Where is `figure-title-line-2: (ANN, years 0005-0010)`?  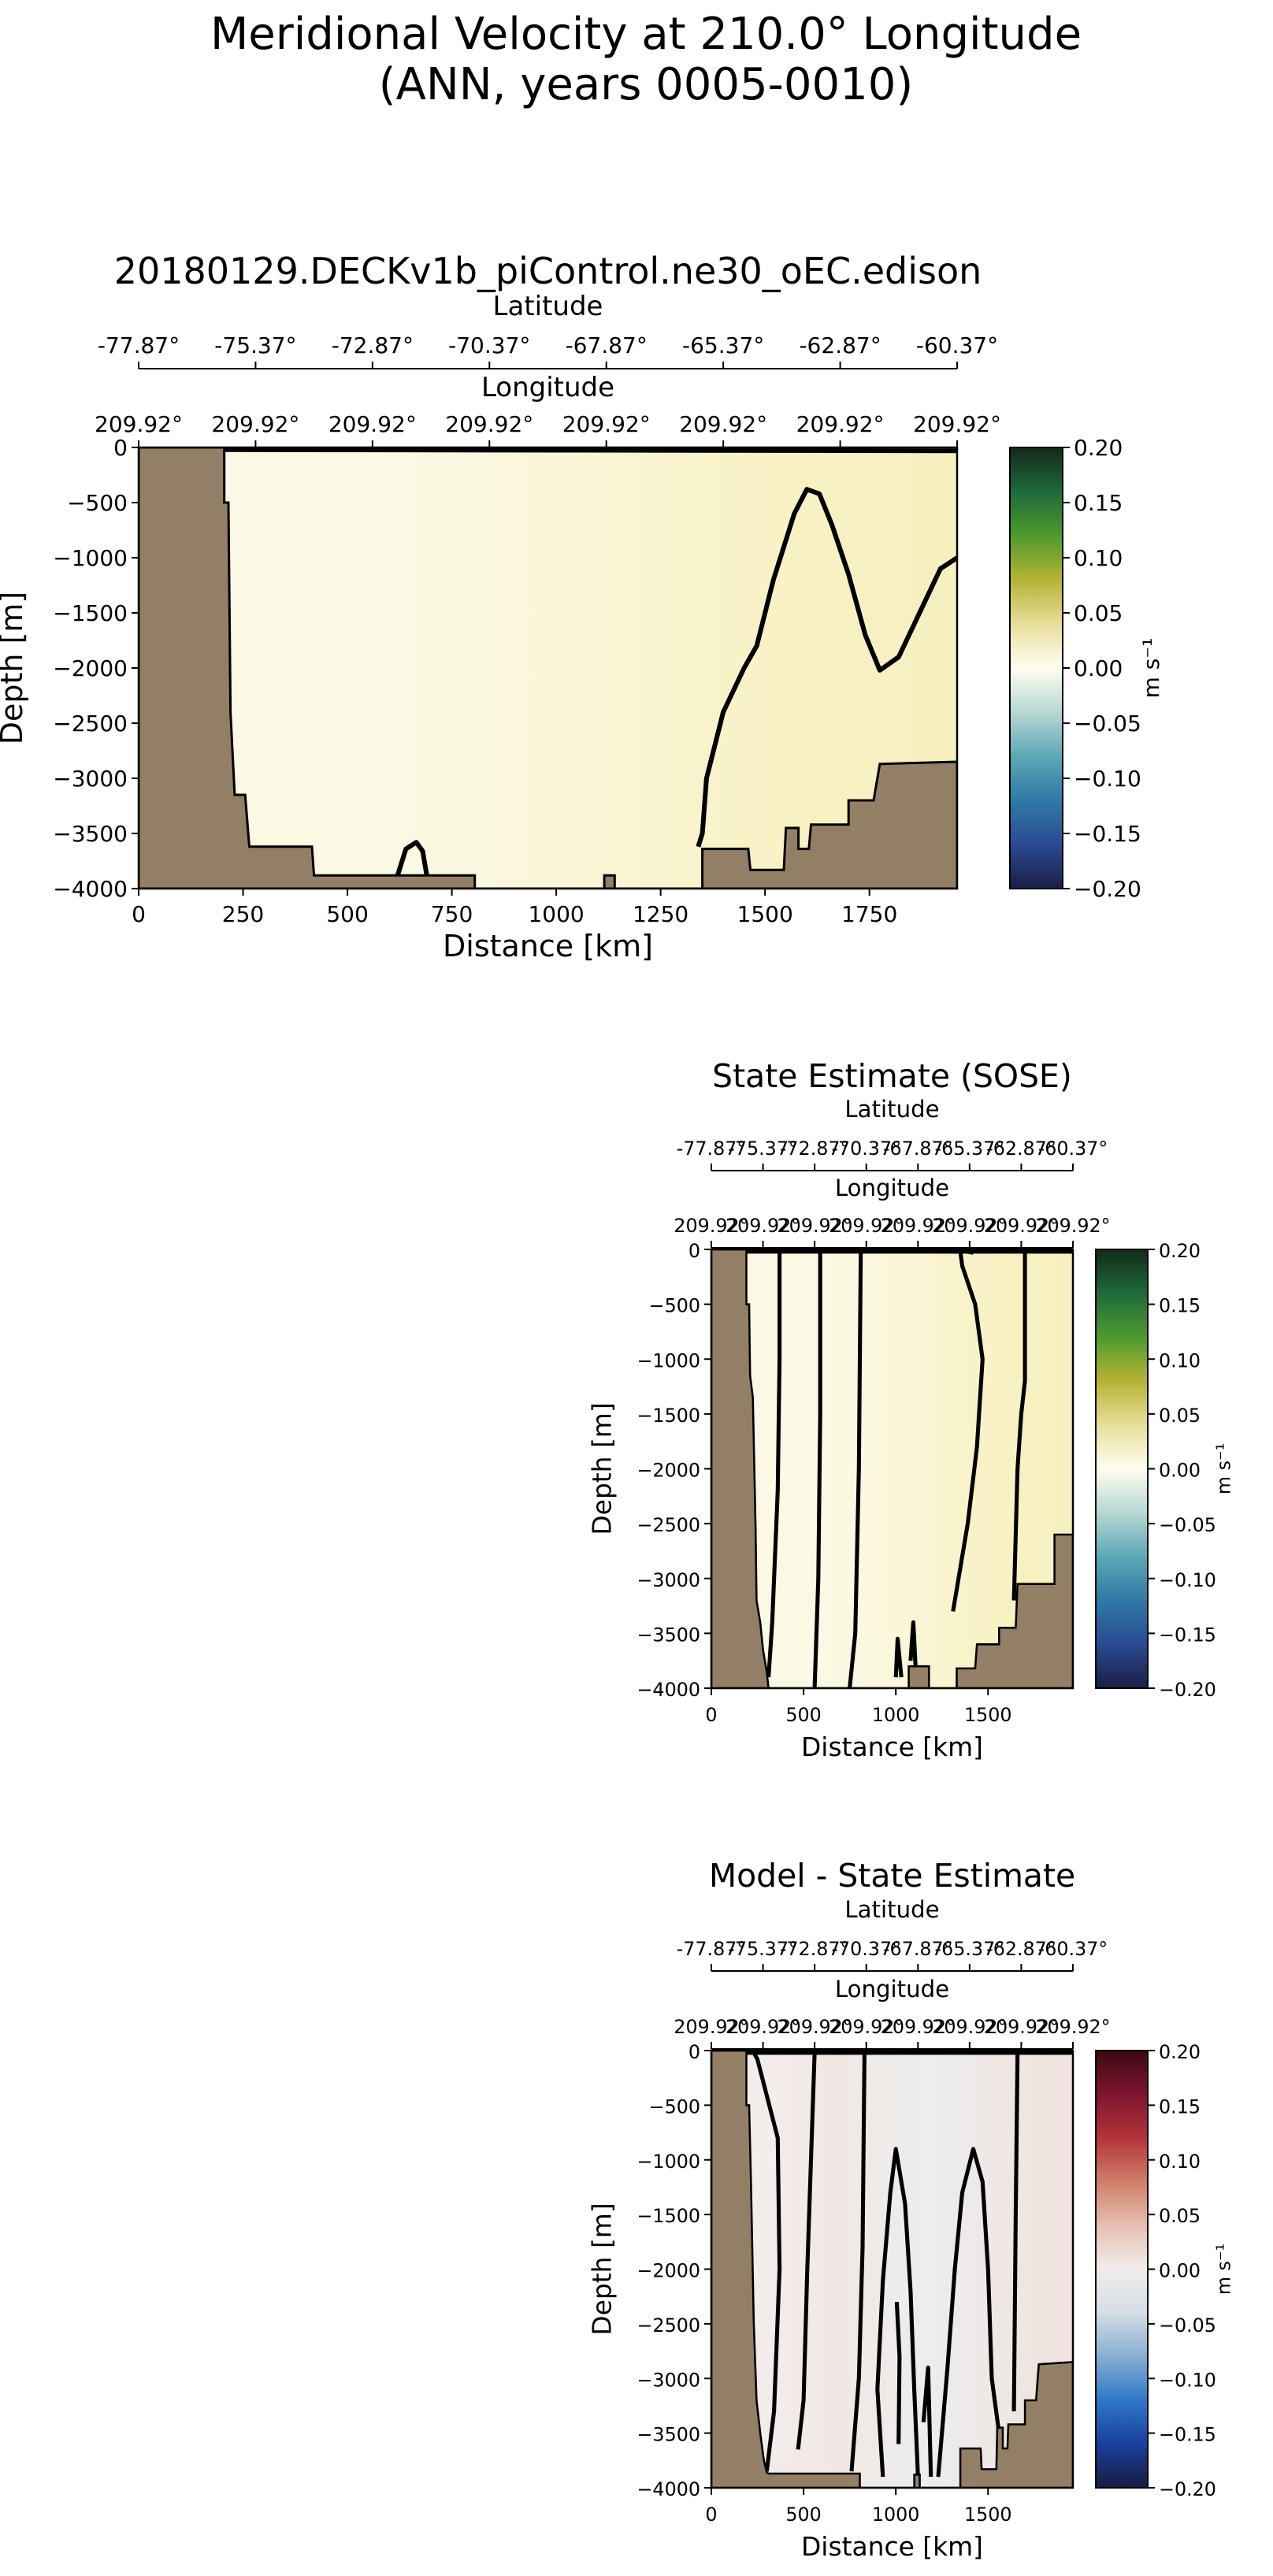 figure-title-line-2: (ANN, years 0005-0010) is located at coordinates (646, 84).